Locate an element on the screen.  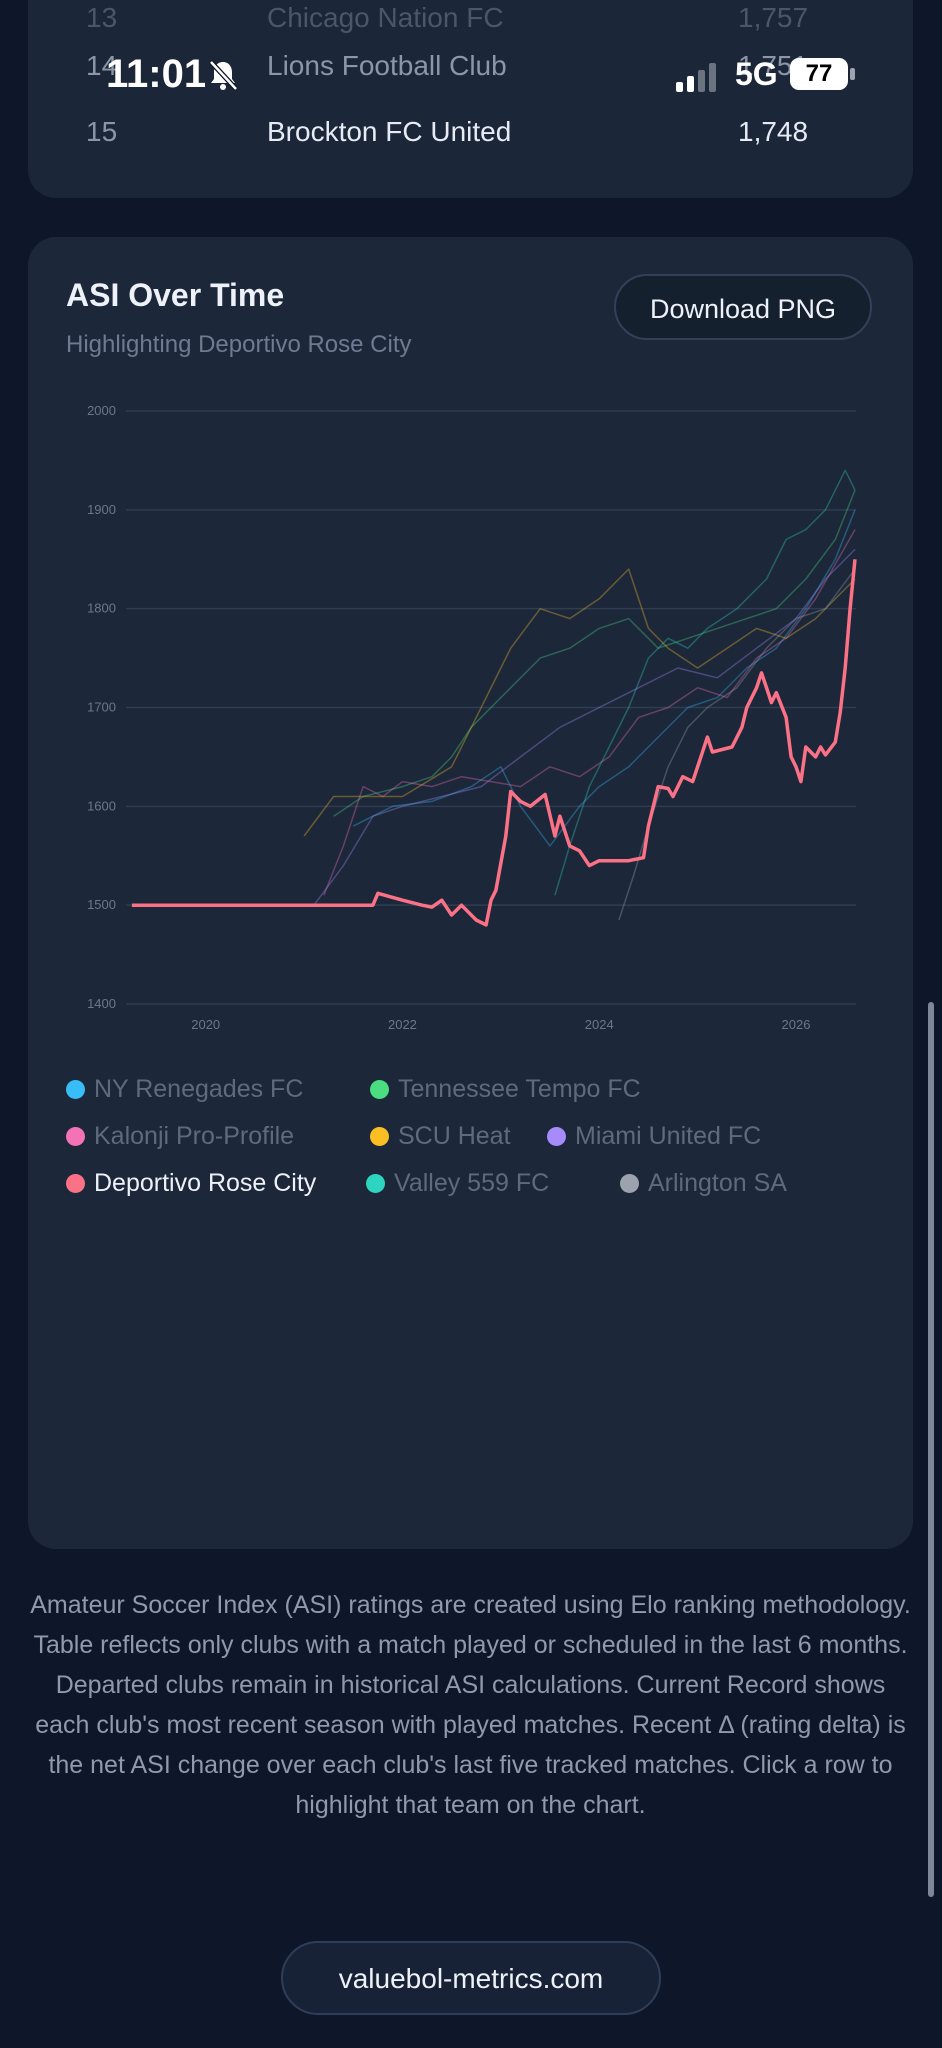
legend-item-scu-heat: SCU Heat is located at coordinates (440, 1136).